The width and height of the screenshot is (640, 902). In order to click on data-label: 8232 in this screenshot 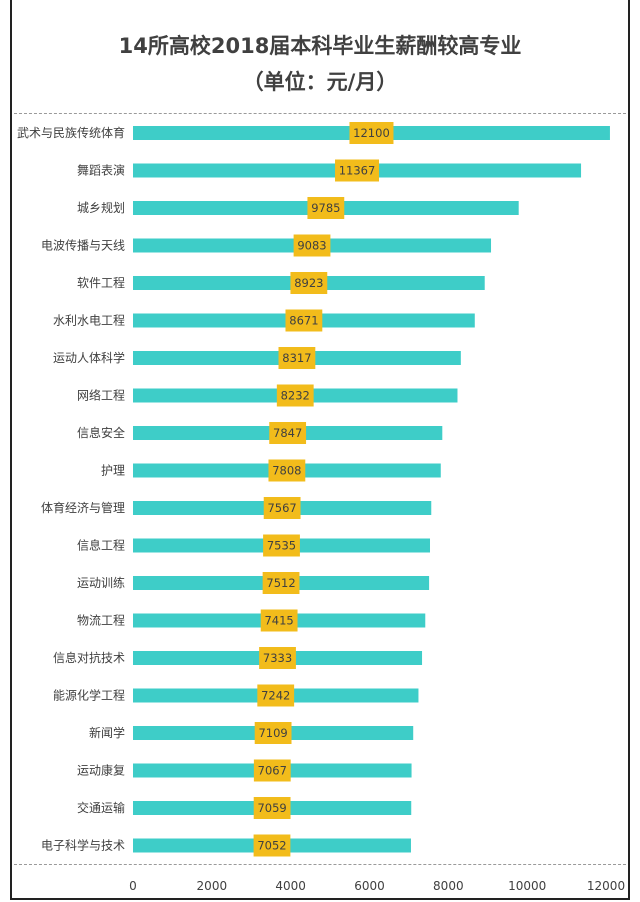, I will do `click(295, 396)`.